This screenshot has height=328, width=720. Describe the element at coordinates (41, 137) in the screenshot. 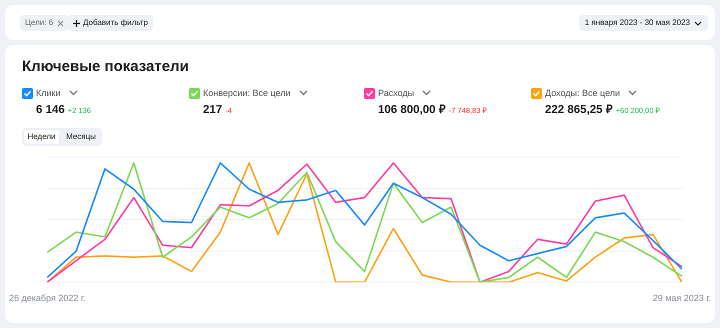

I see `text: Недели` at that location.